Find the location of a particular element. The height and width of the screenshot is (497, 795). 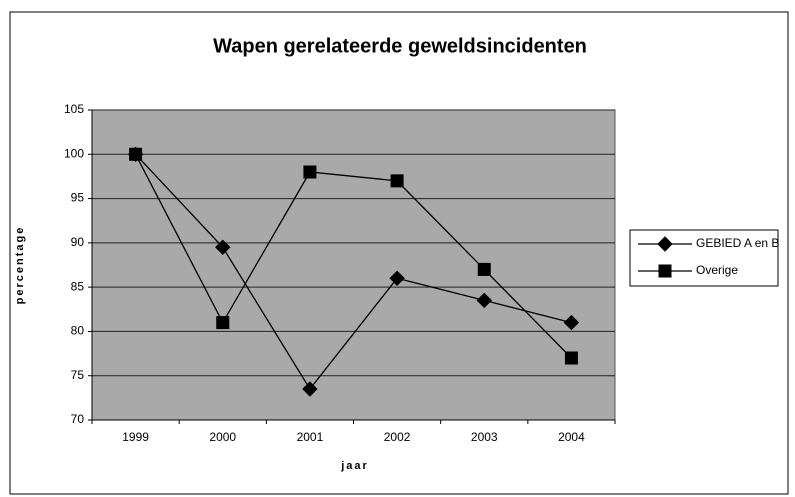

x-tick-label: 2002 is located at coordinates (397, 437).